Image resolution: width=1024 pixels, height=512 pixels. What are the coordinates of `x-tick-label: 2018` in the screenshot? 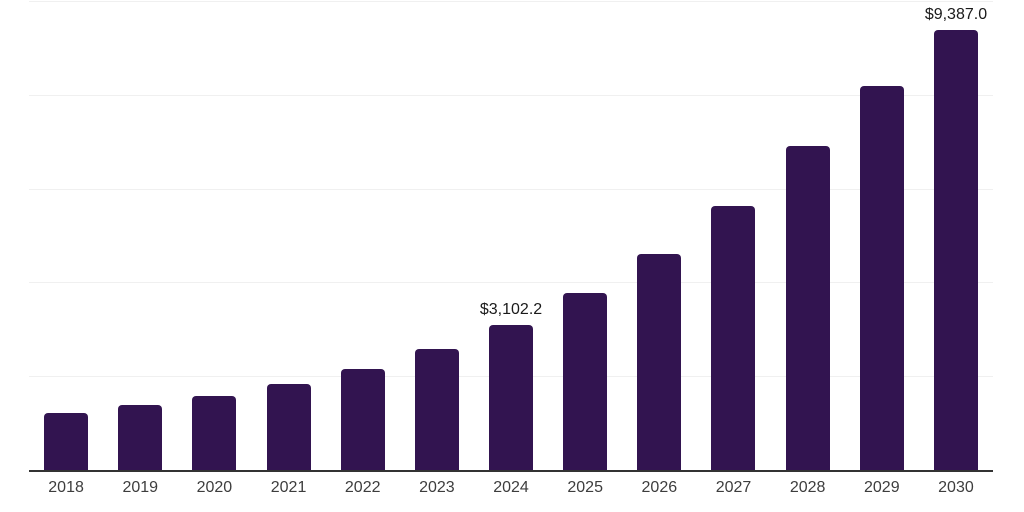 It's located at (66, 487).